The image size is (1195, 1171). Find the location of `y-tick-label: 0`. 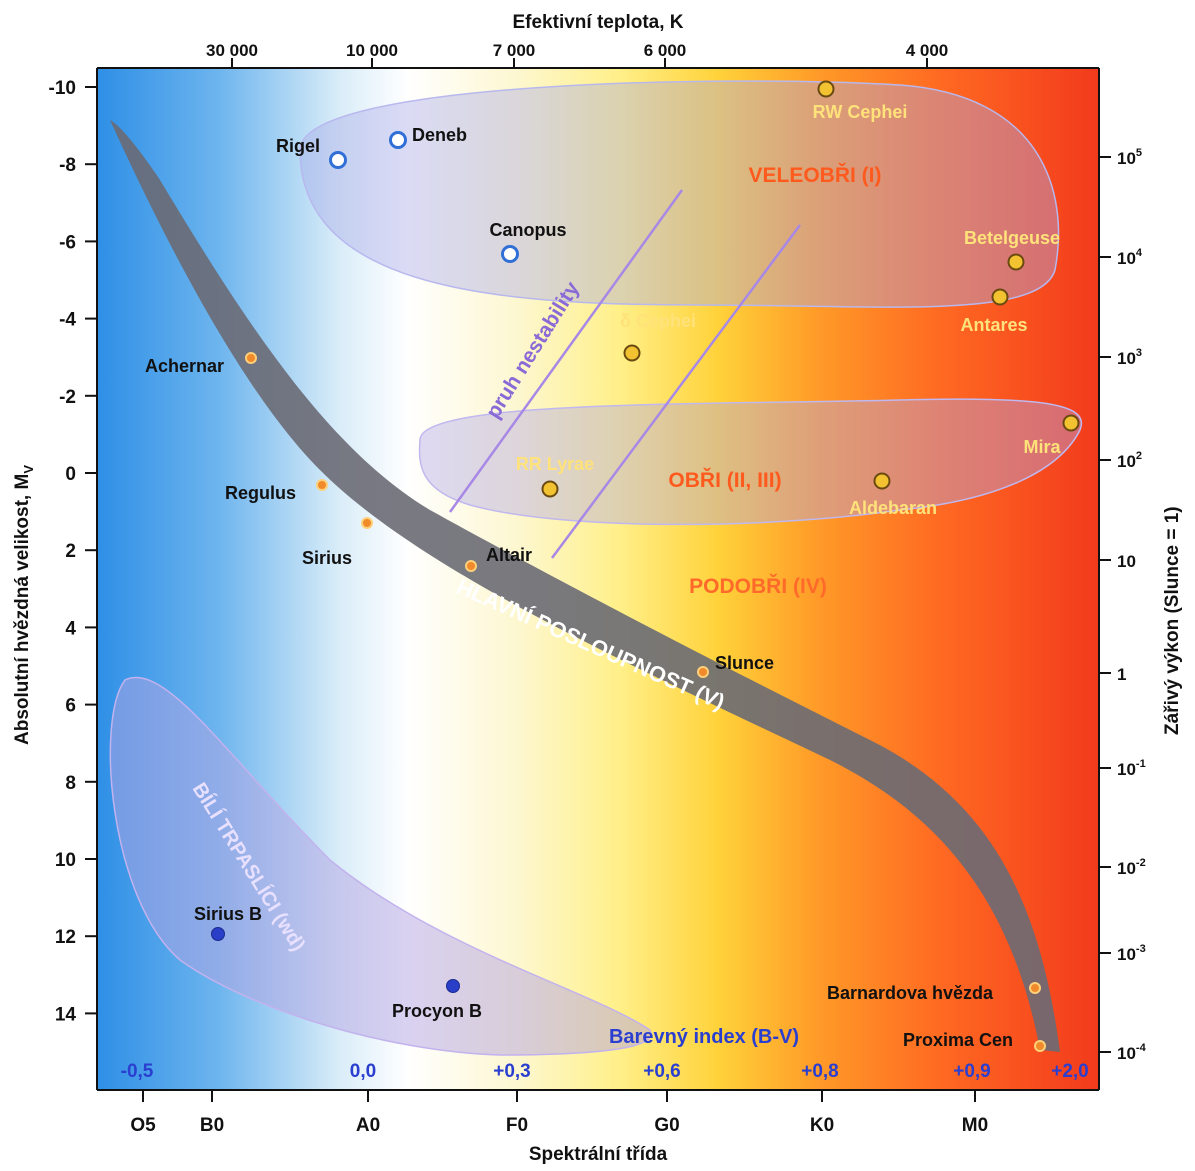

y-tick-label: 0 is located at coordinates (70, 474).